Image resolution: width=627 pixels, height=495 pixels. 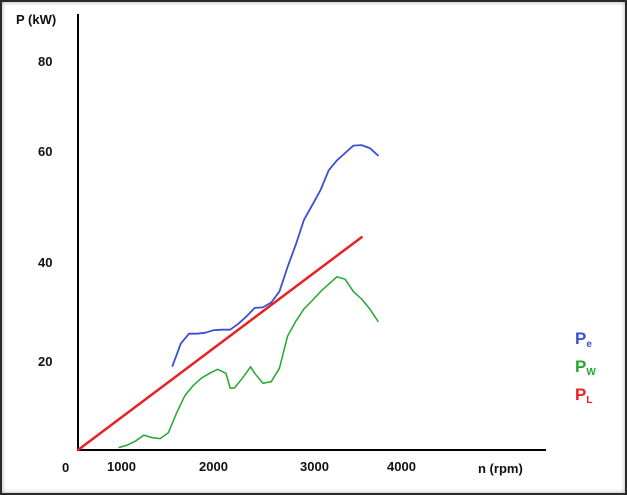 I want to click on series-pw-line, so click(x=248, y=362).